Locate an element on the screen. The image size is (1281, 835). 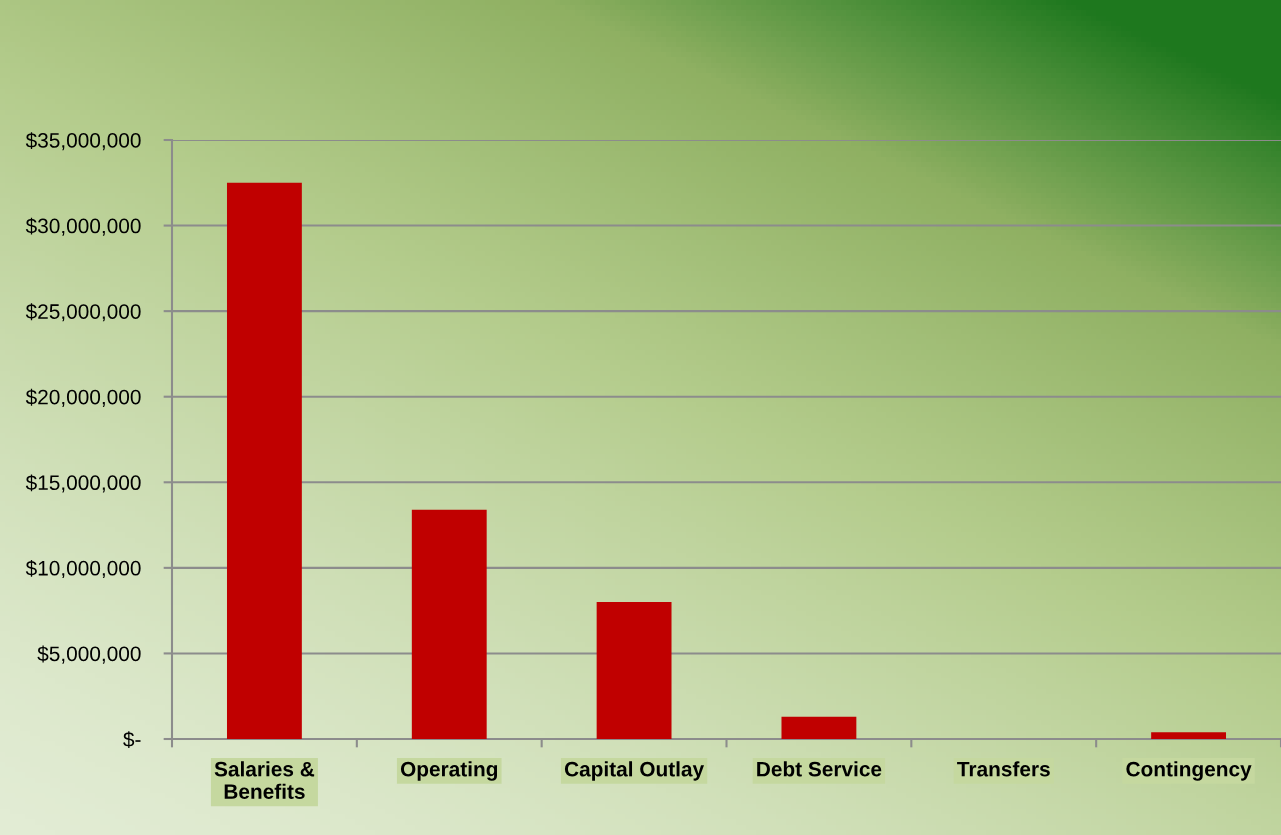
x-tick-label: Debt Service is located at coordinates (819, 769).